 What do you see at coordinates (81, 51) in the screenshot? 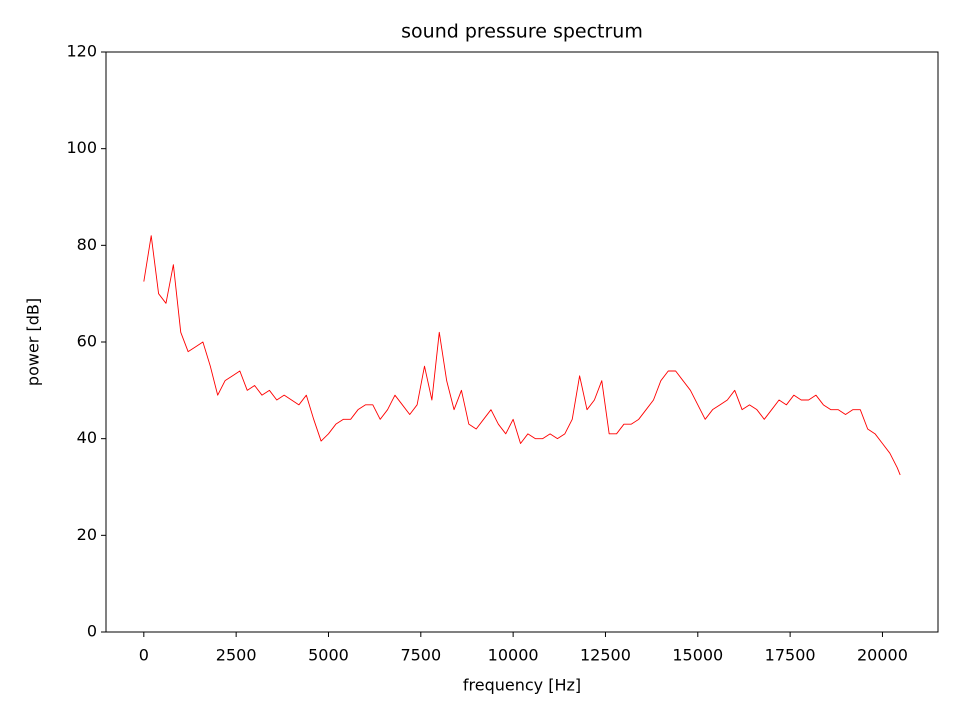
I see `y-tick-label: 120` at bounding box center [81, 51].